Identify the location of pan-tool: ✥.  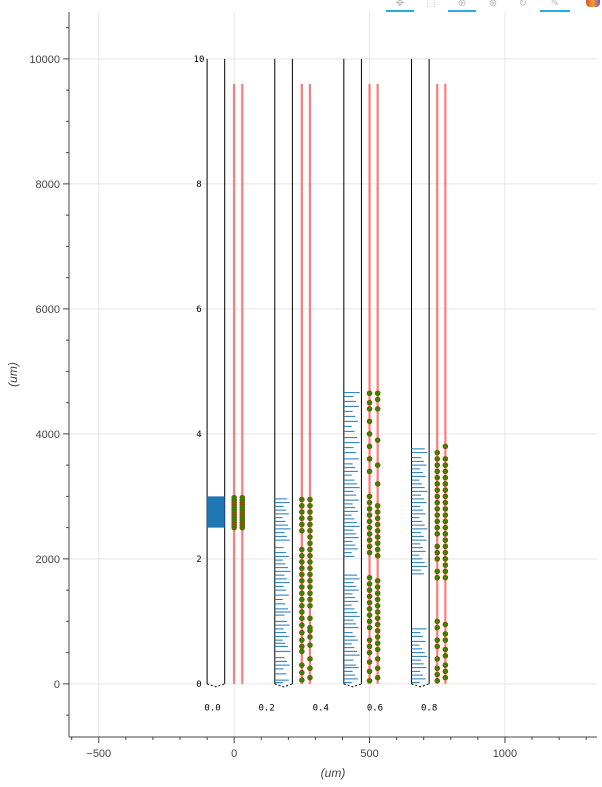
(400, 6).